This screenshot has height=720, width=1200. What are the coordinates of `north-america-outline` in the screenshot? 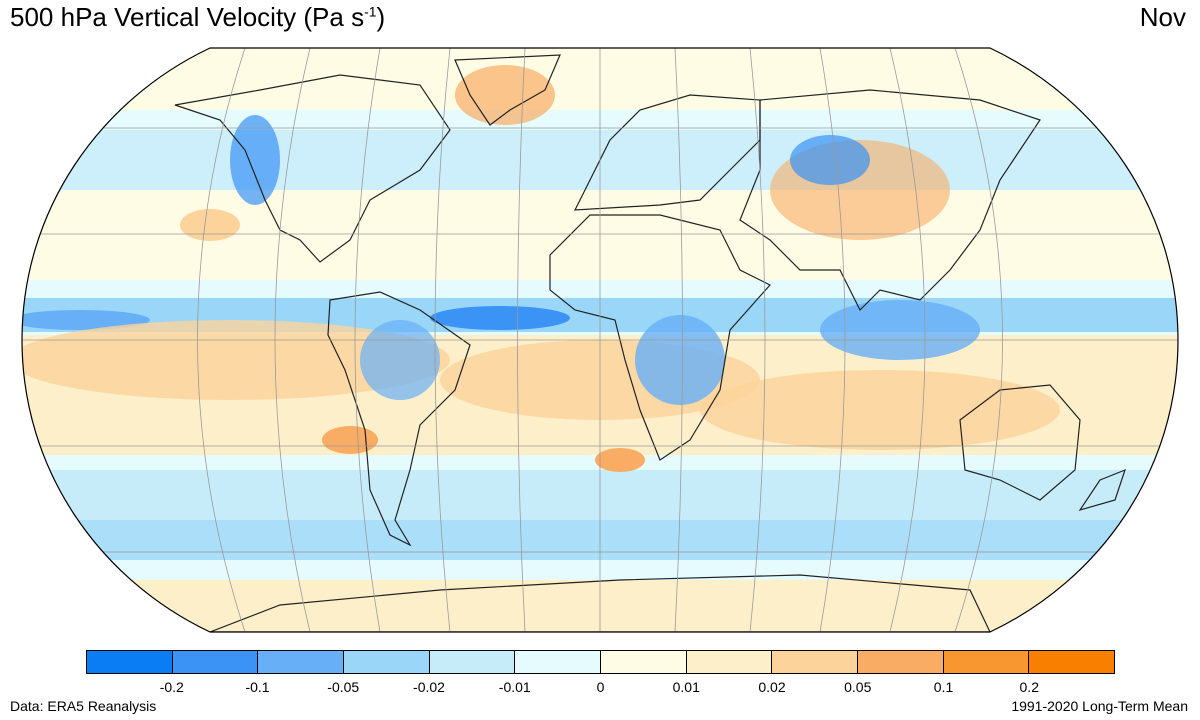 It's located at (312, 168).